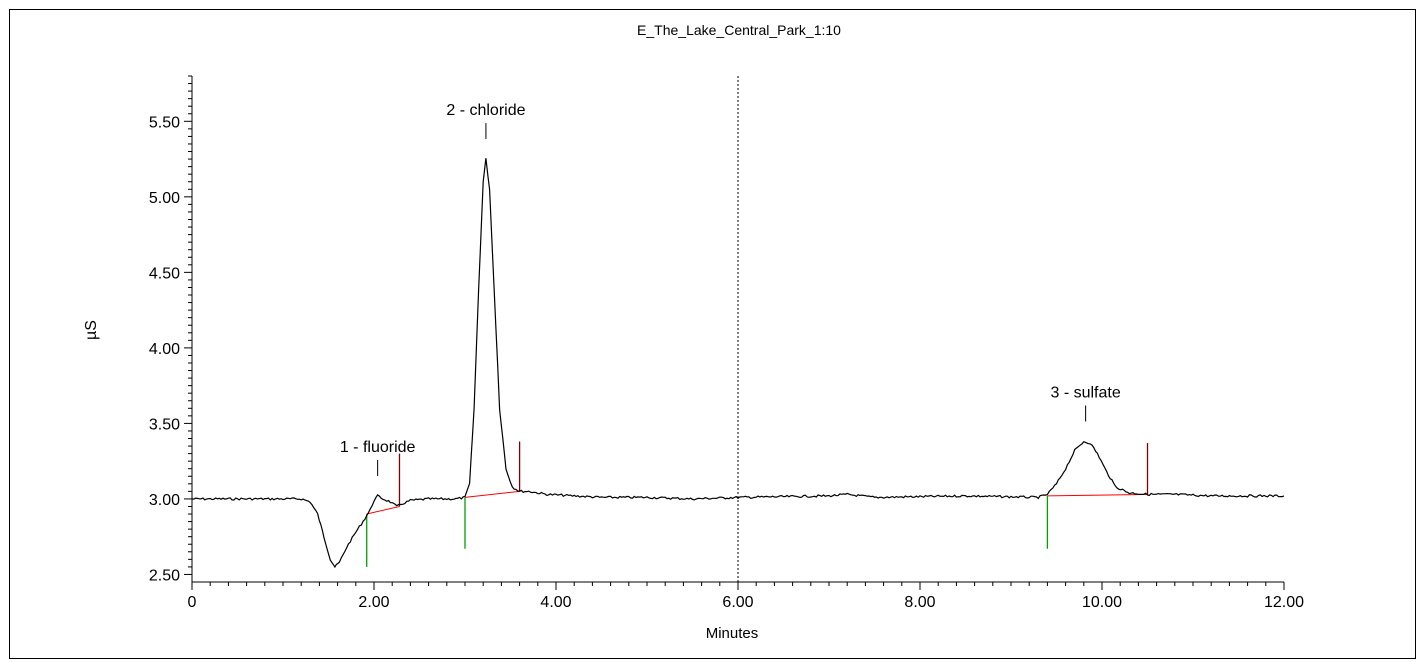 The height and width of the screenshot is (662, 1425). I want to click on x-tick-label: 2.00, so click(373, 602).